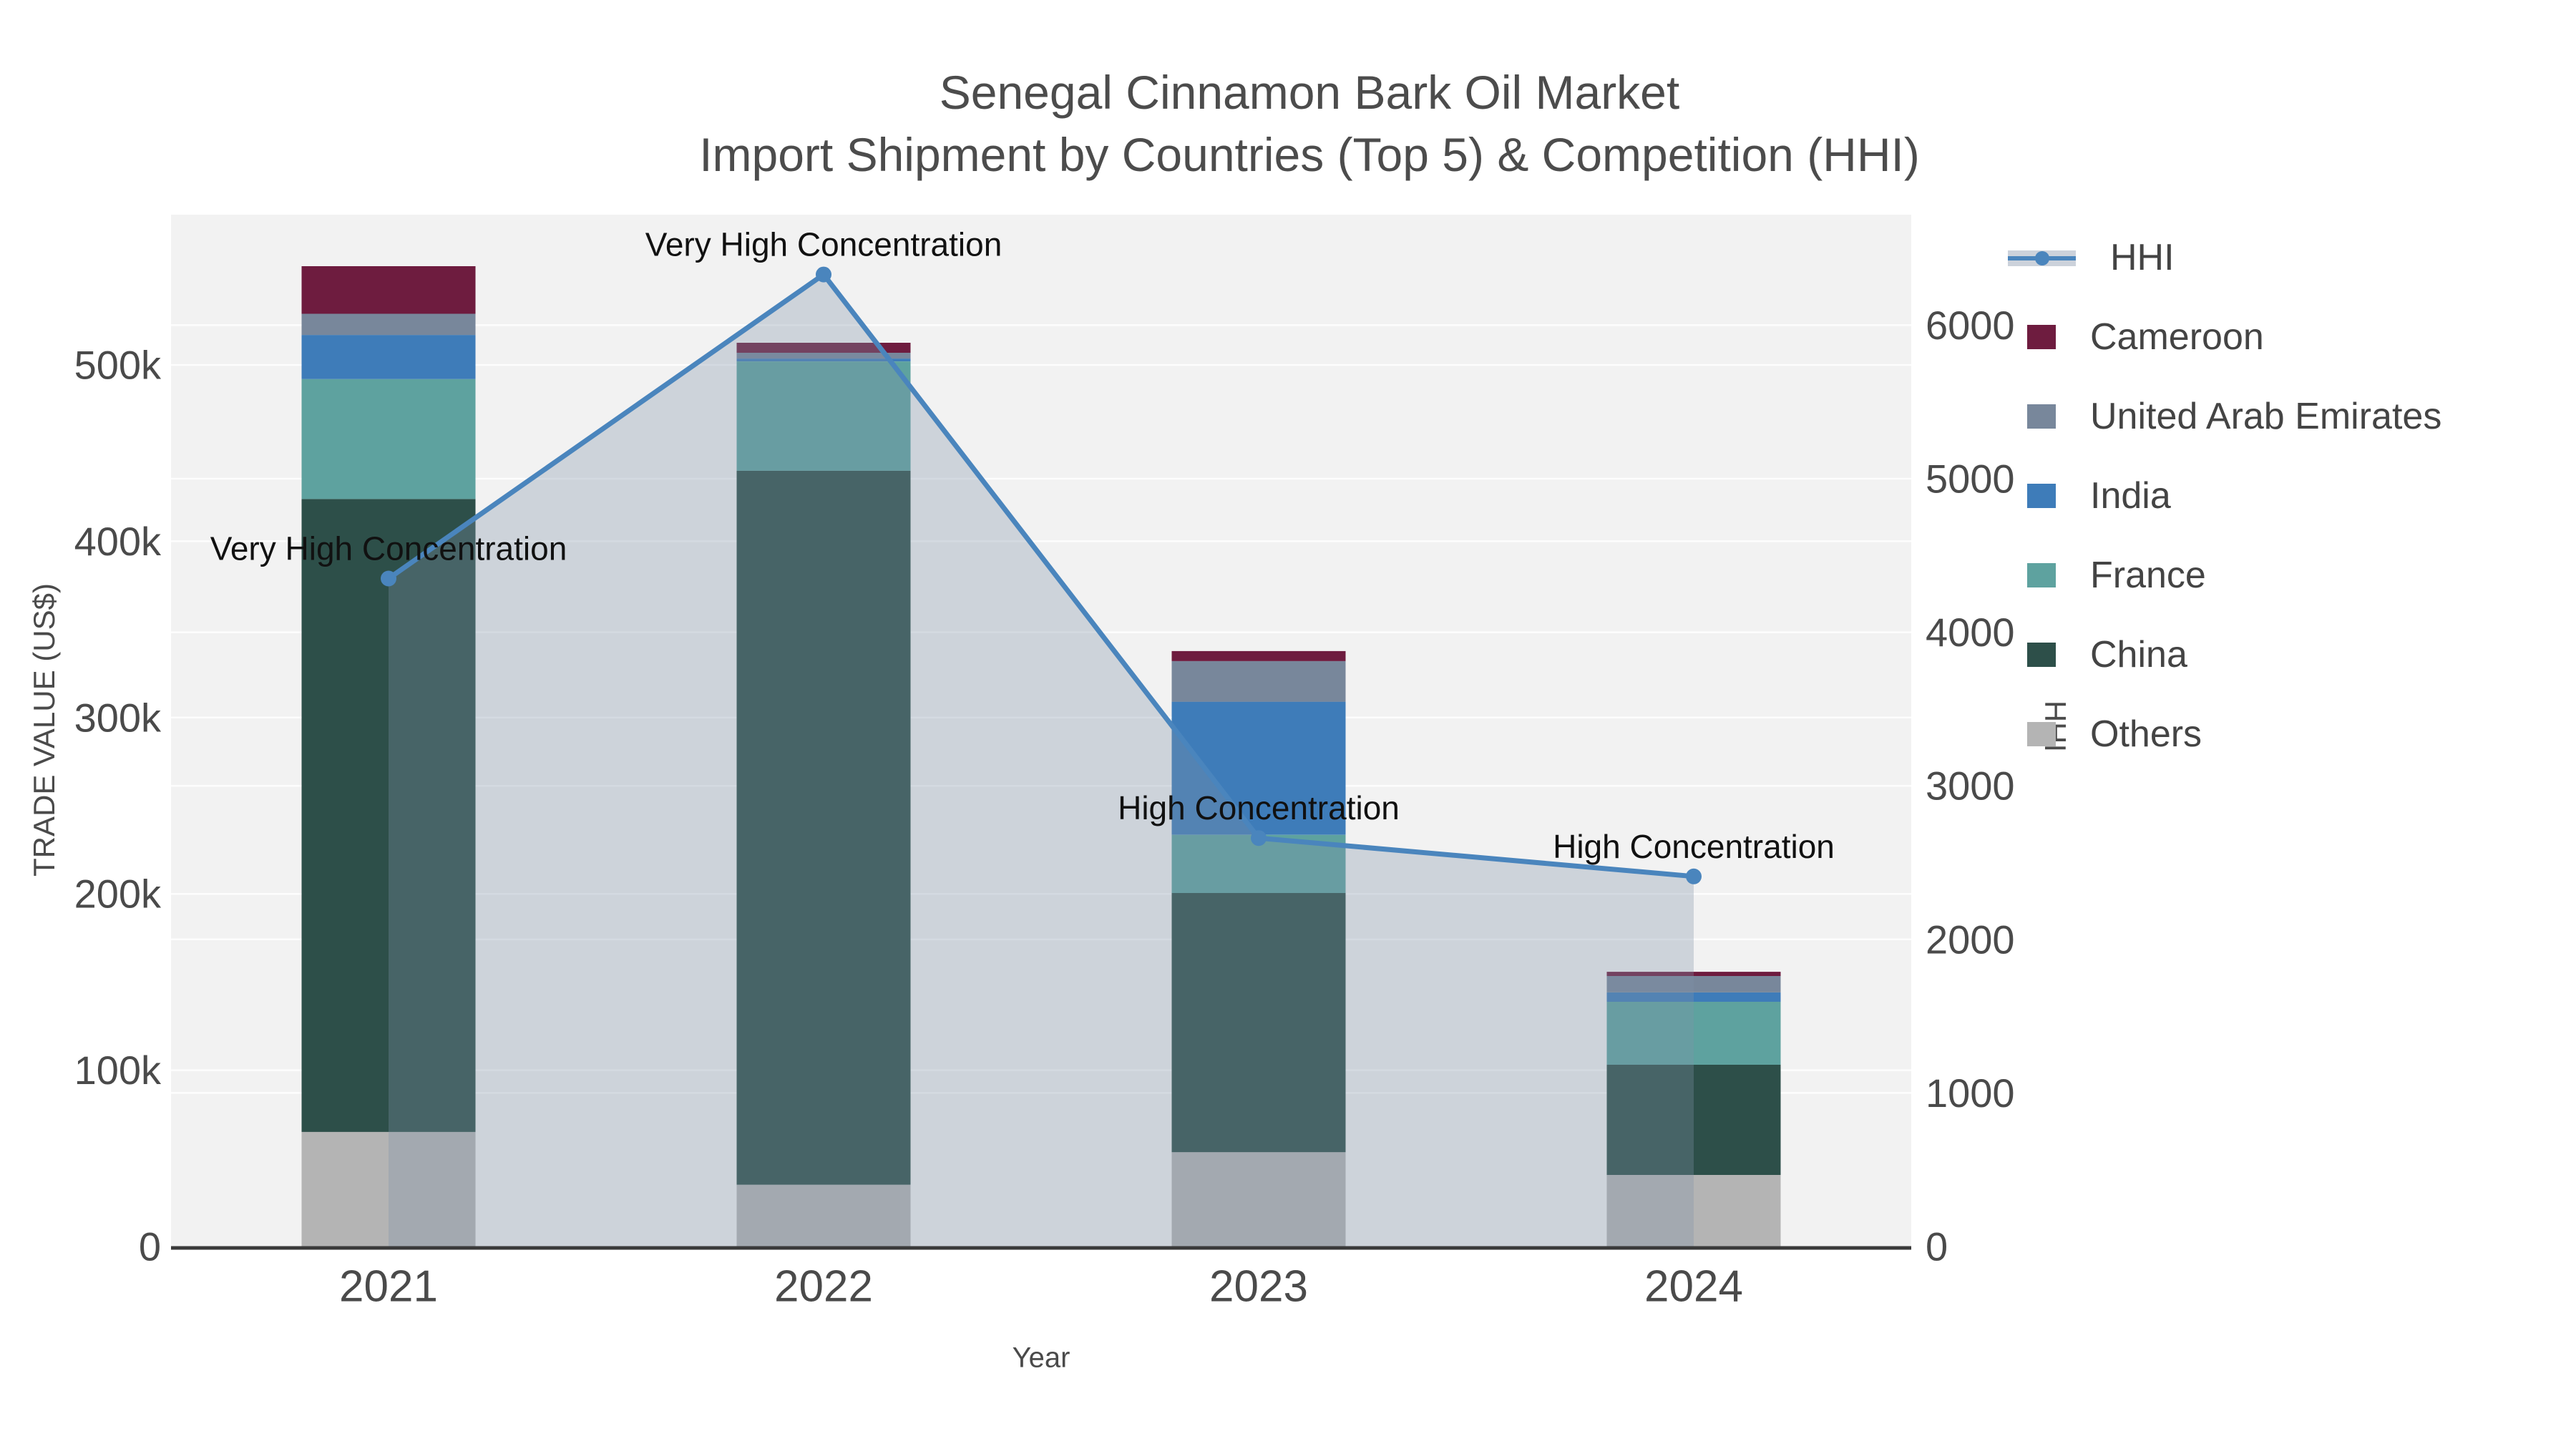 This screenshot has width=2576, height=1449. Describe the element at coordinates (2042, 337) in the screenshot. I see `legend-swatch-cameroon` at that location.